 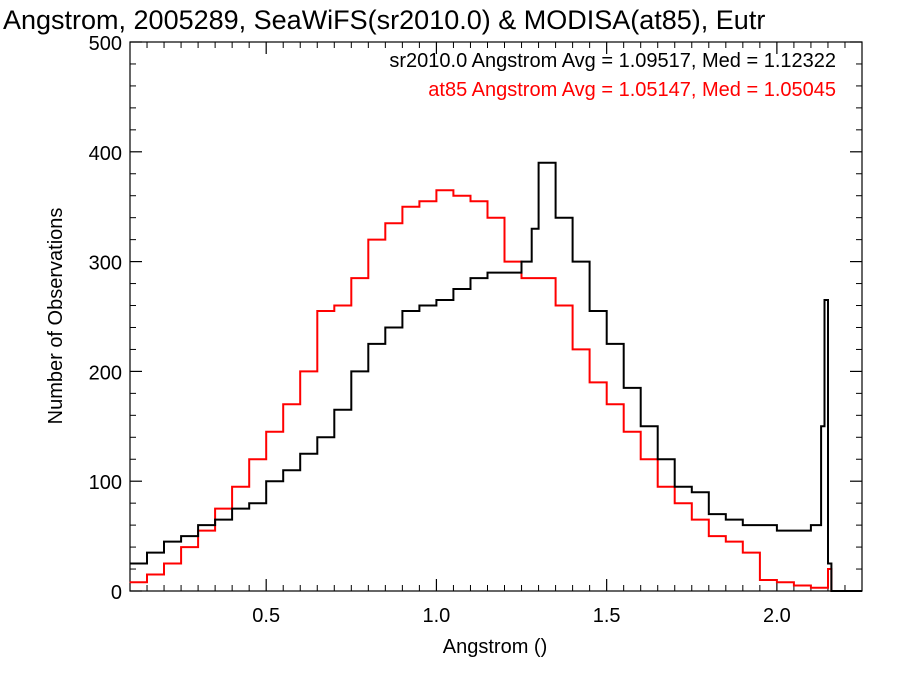 What do you see at coordinates (105, 154) in the screenshot?
I see `y-tick-label: 400` at bounding box center [105, 154].